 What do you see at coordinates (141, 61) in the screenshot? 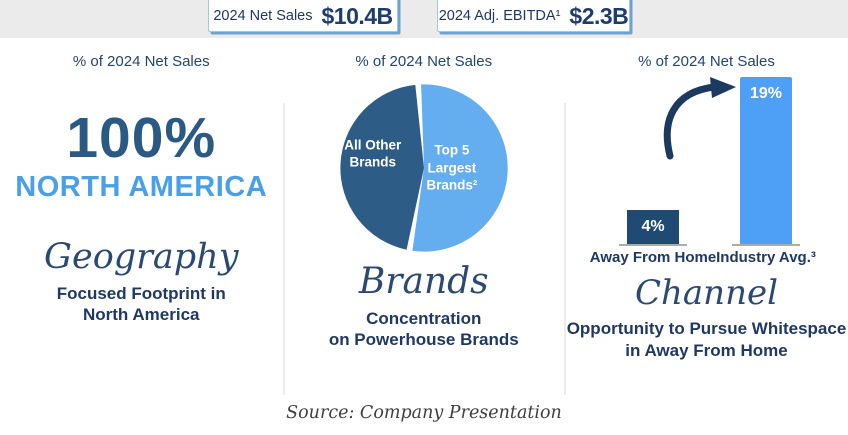
I see `geography-column-header: % of 2024 Net Sales` at bounding box center [141, 61].